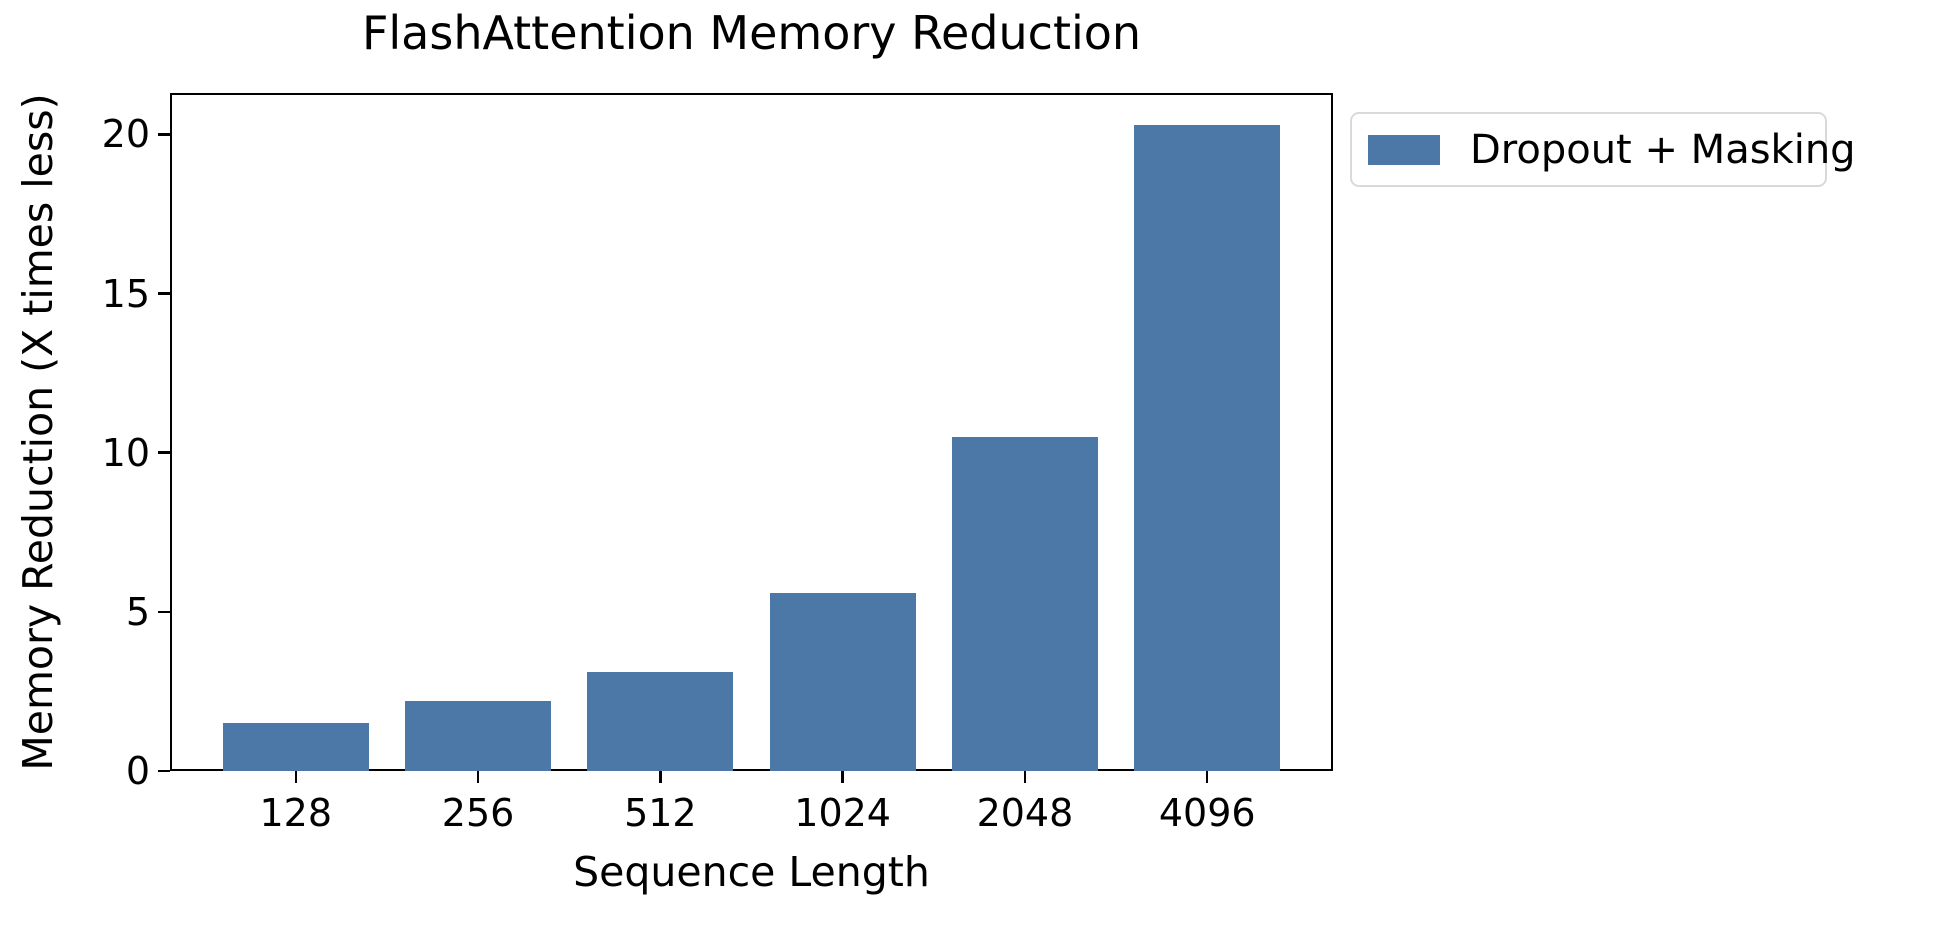  Describe the element at coordinates (125, 452) in the screenshot. I see `y-tick-label: 10` at that location.